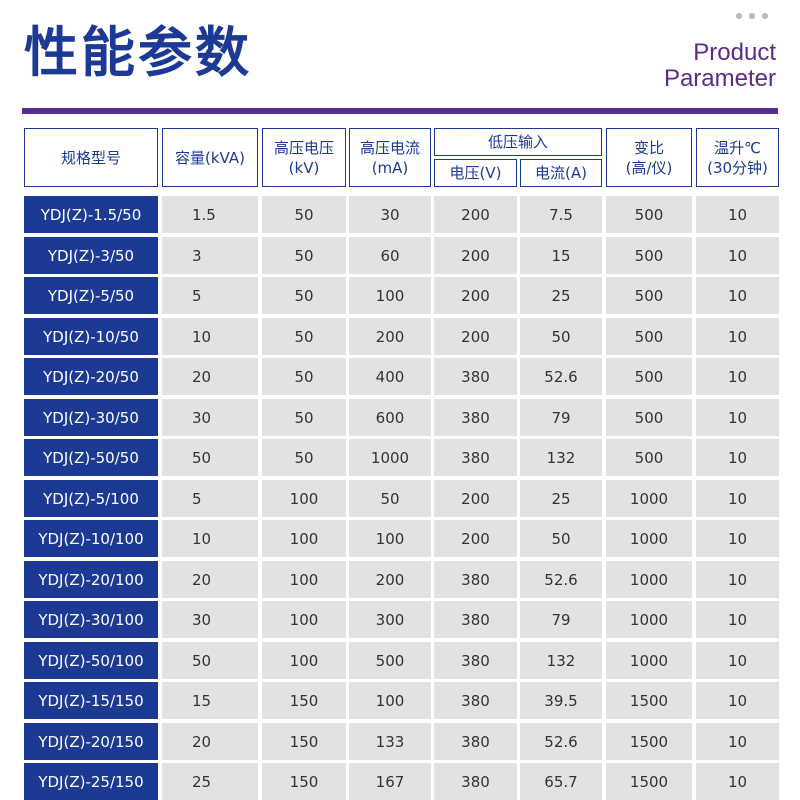  What do you see at coordinates (400, 111) in the screenshot?
I see `title-divider` at bounding box center [400, 111].